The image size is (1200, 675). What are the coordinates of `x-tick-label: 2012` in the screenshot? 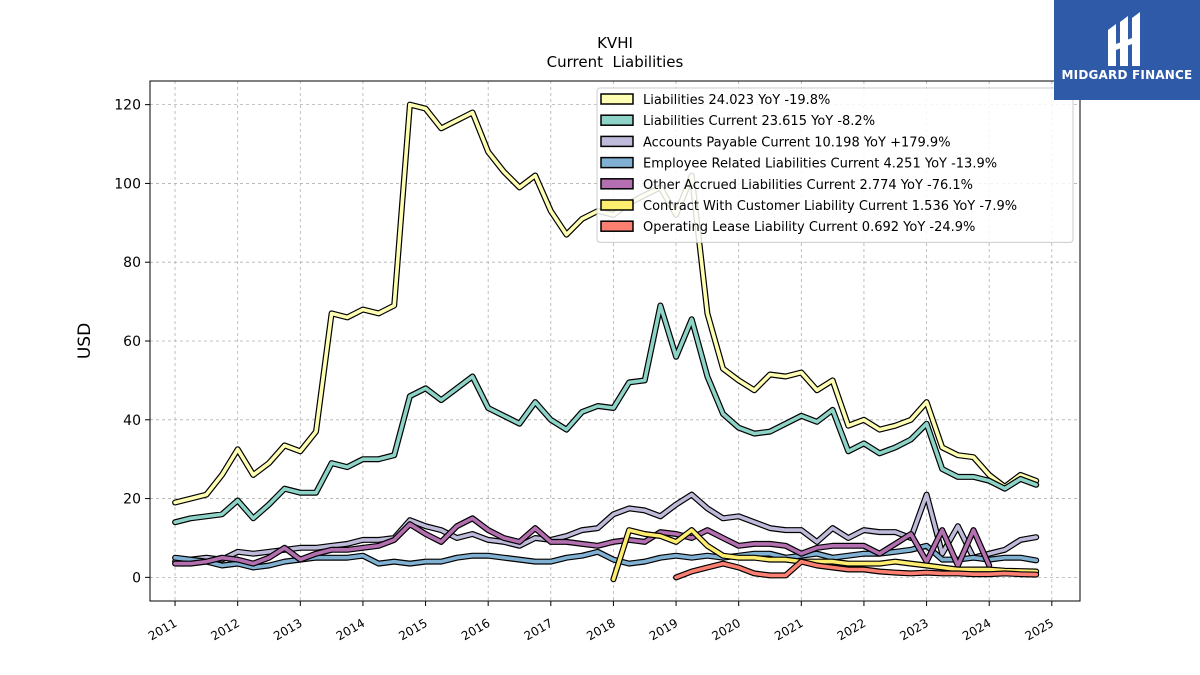 It's located at (225, 629).